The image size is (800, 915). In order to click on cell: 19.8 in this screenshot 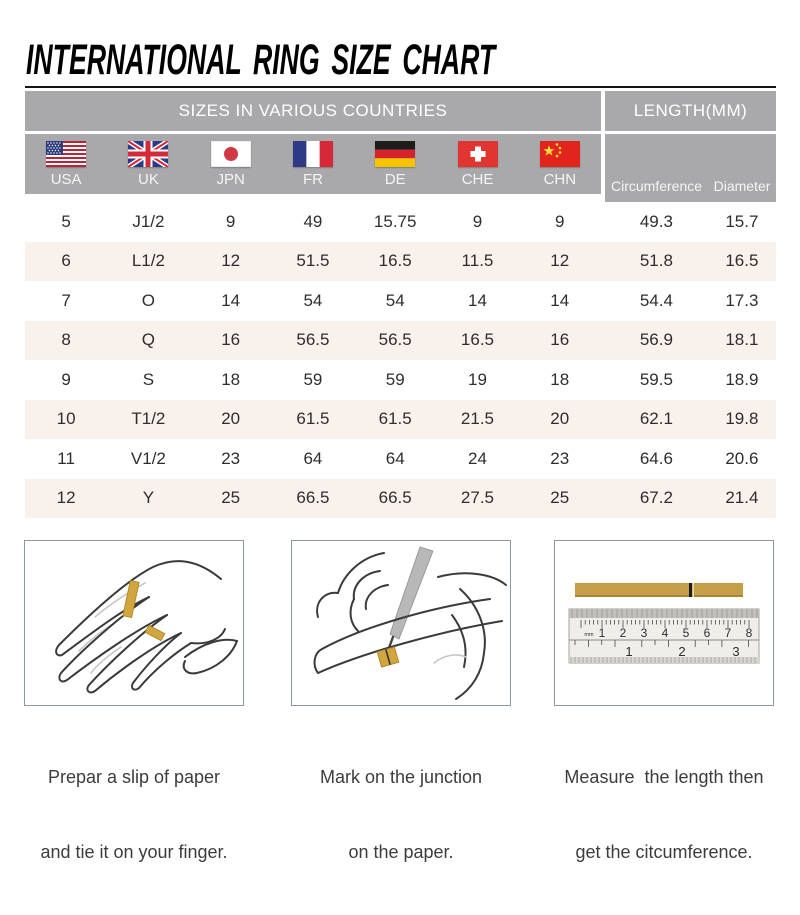, I will do `click(742, 419)`.